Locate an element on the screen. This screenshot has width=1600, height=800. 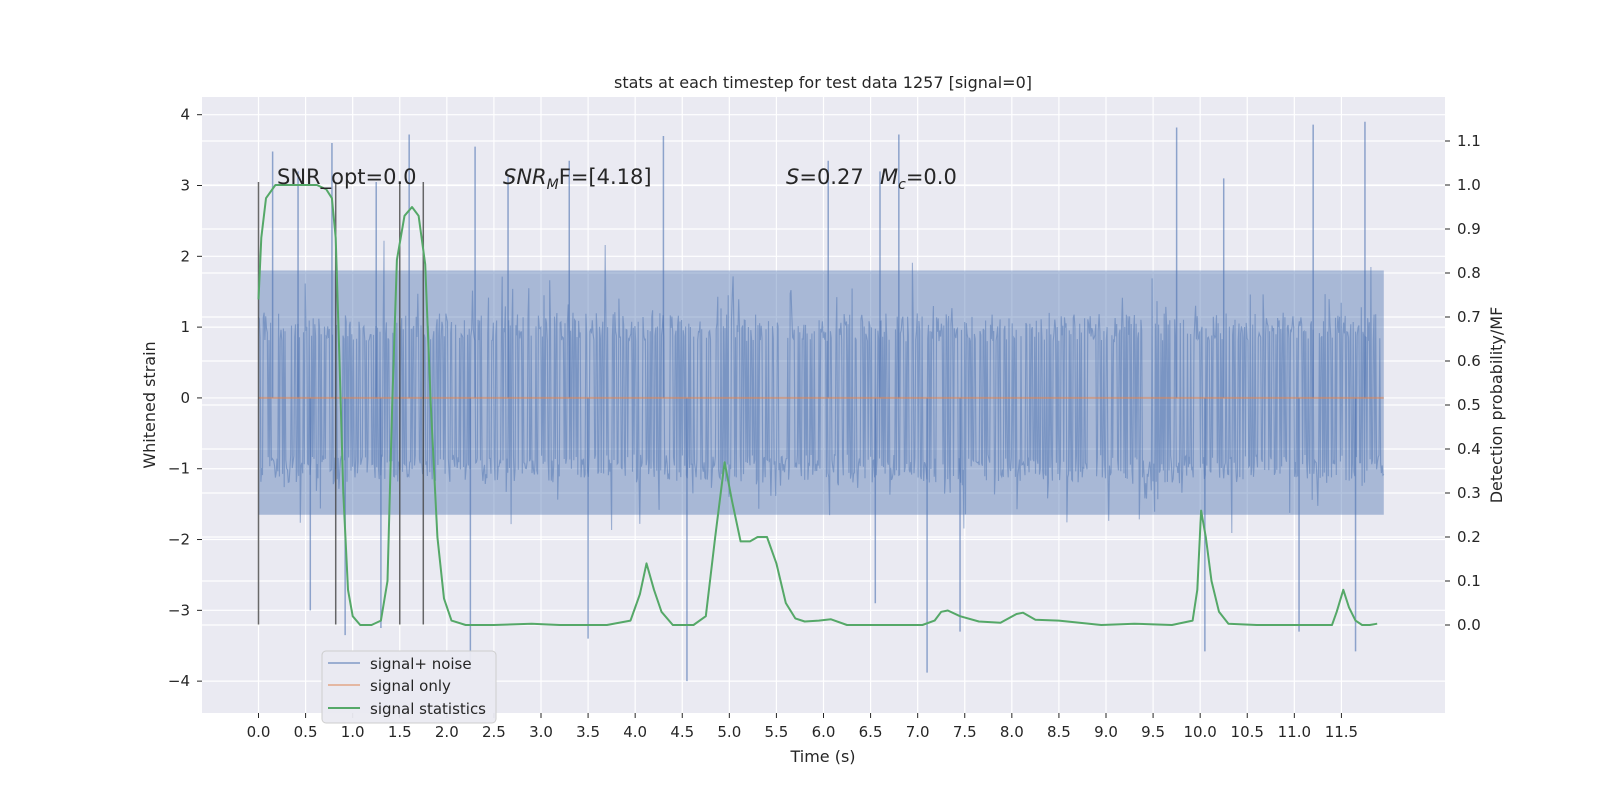
x-tick-label: 6.0 is located at coordinates (824, 732).